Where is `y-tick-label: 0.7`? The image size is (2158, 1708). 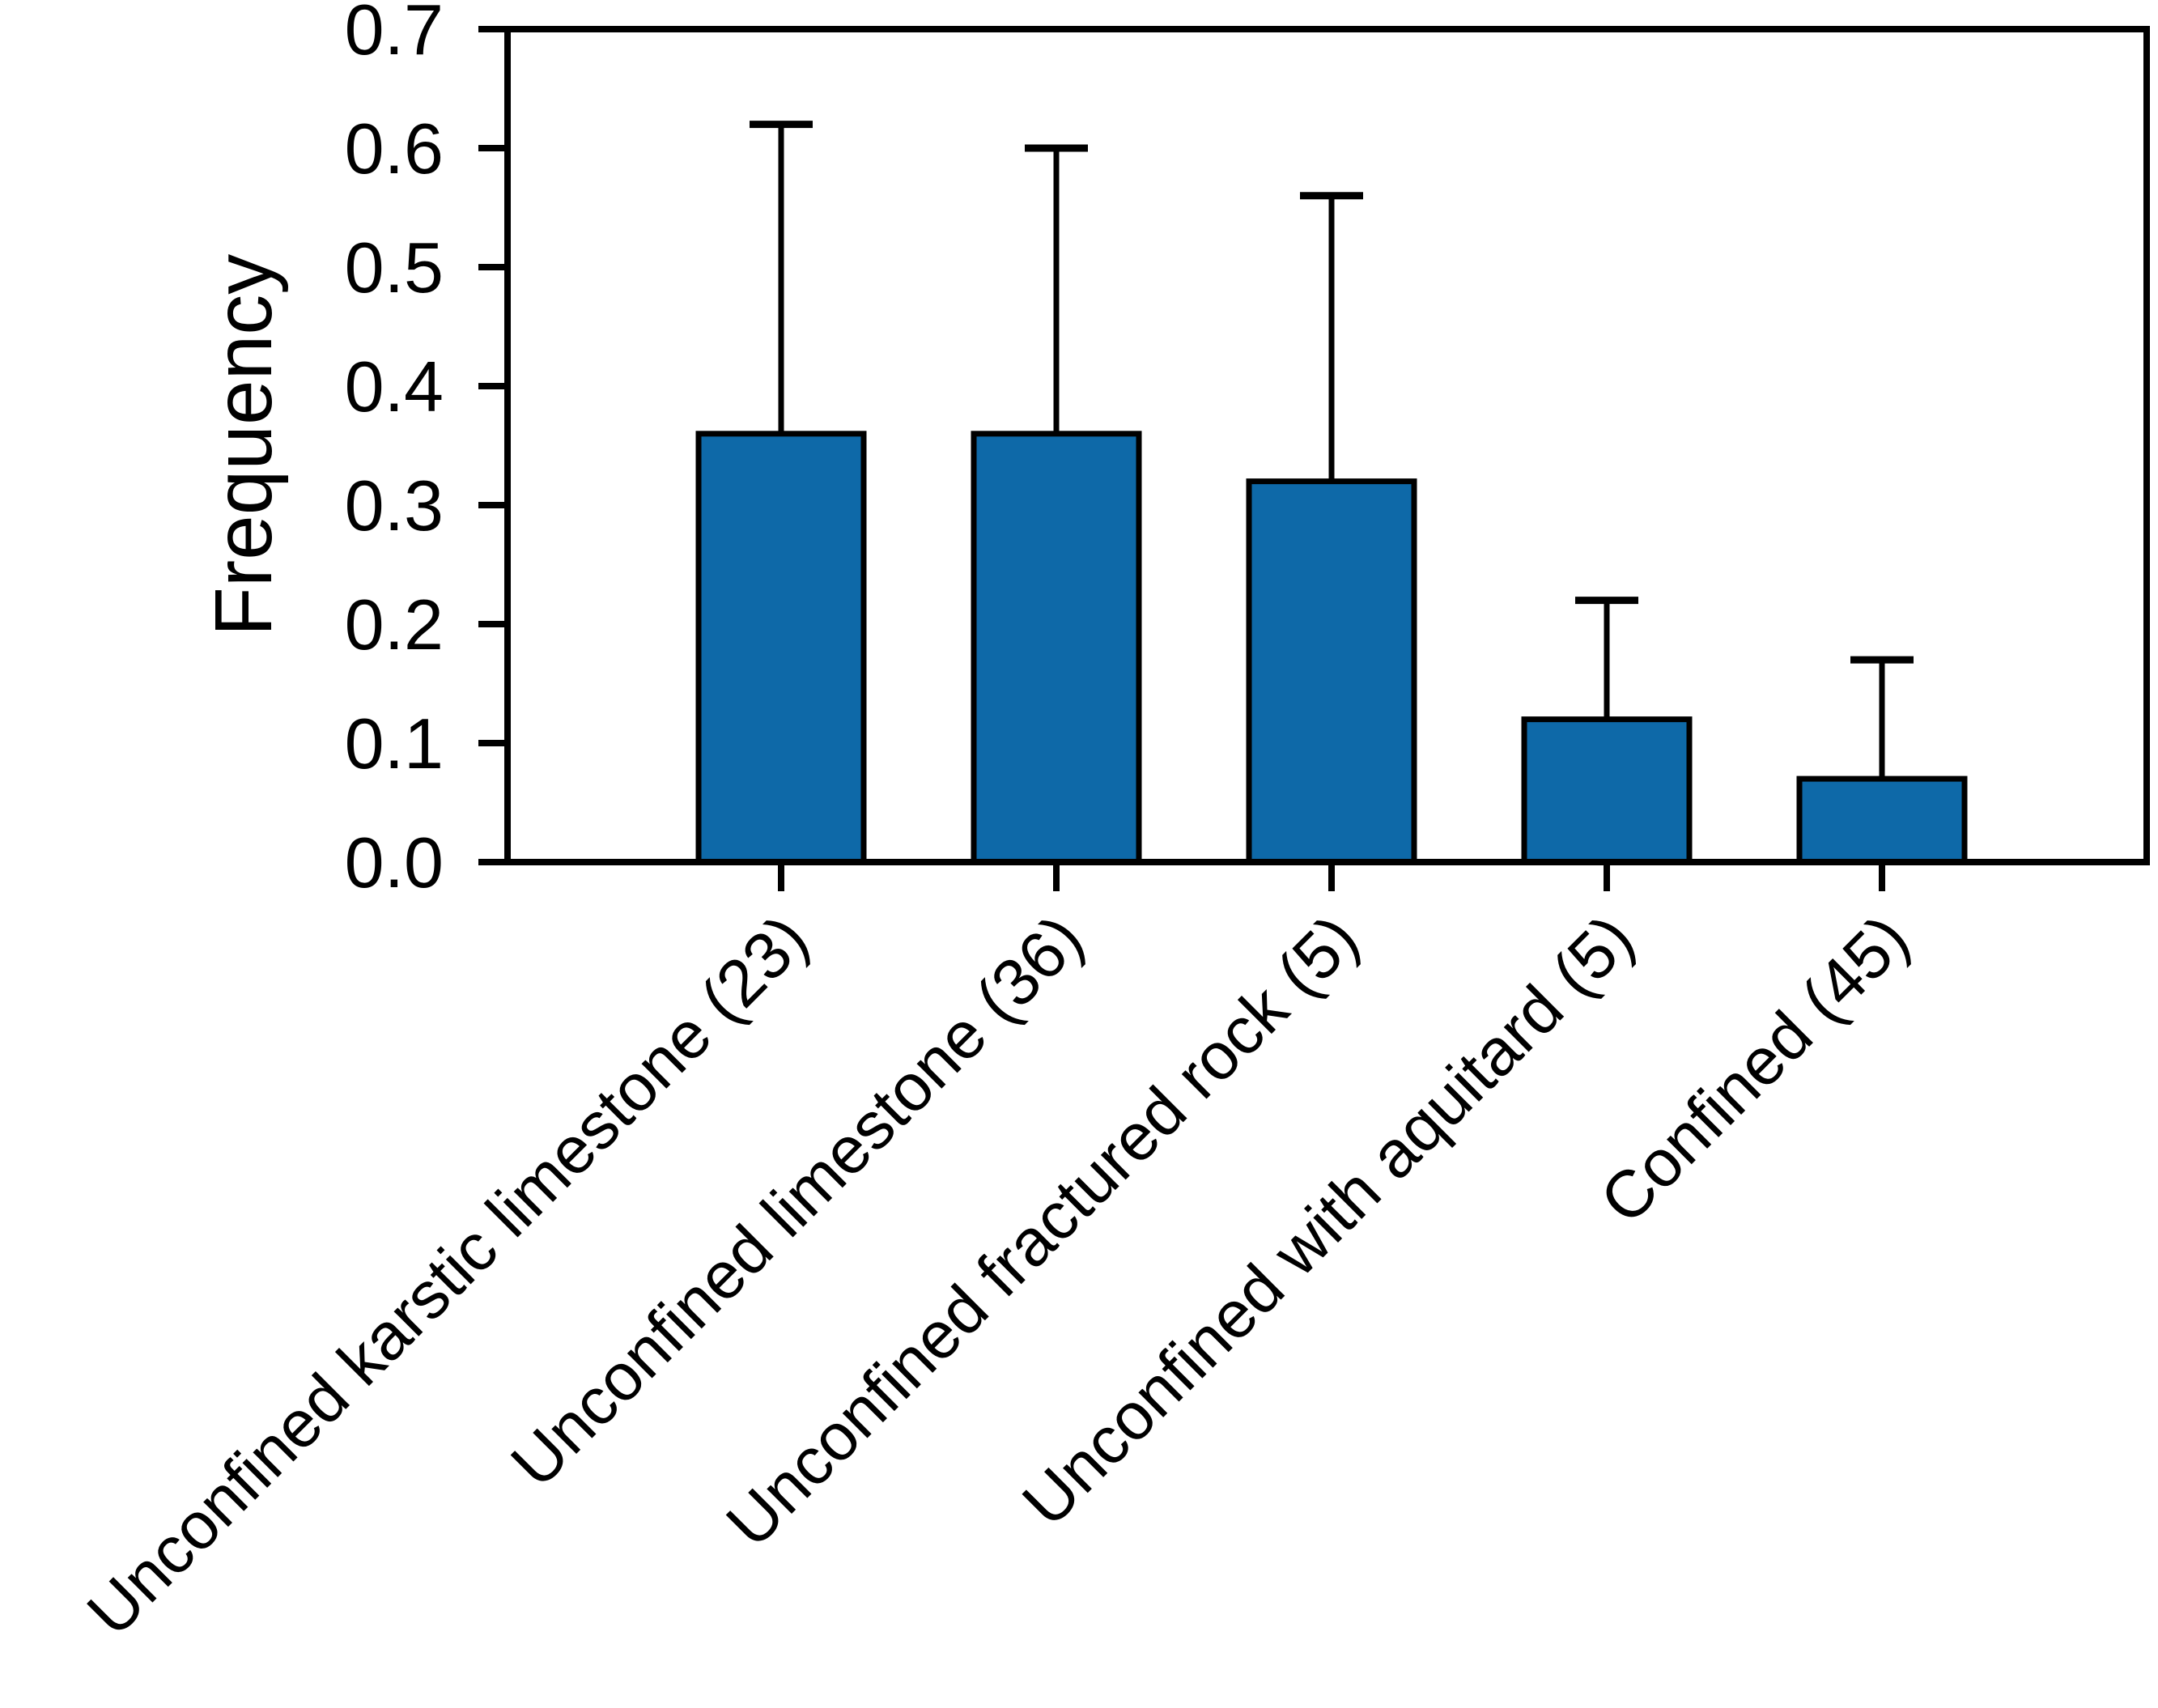 y-tick-label: 0.7 is located at coordinates (395, 35).